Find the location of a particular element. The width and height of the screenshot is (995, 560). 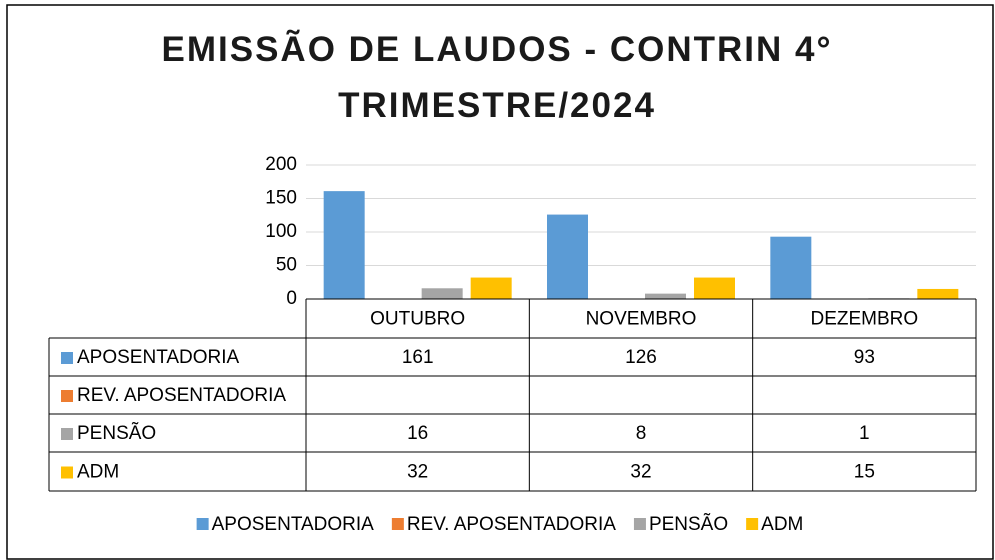

y-tick-label: 150 is located at coordinates (281, 198).